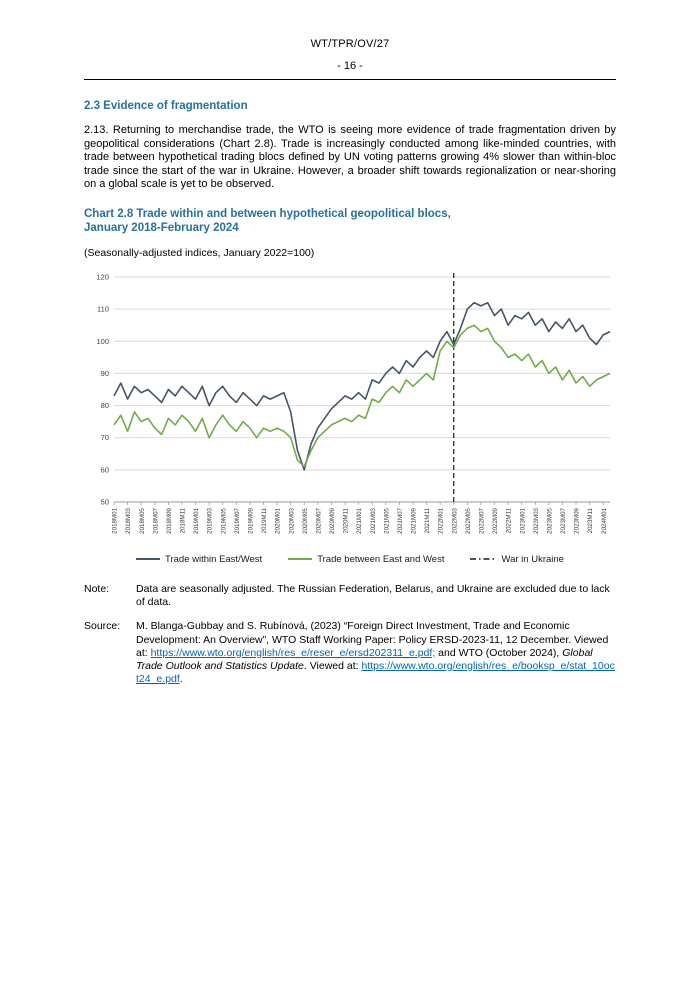 Image resolution: width=700 pixels, height=990 pixels. Describe the element at coordinates (577, 520) in the screenshot. I see `svg-text: 2023M09` at that location.